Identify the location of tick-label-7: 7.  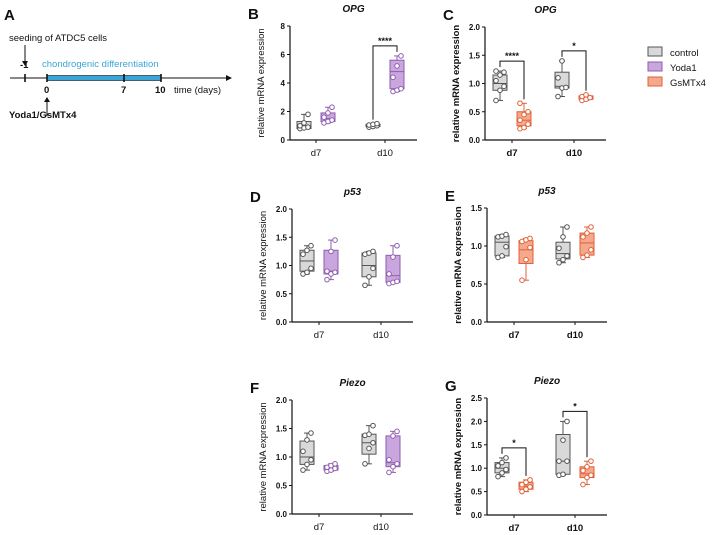
(123, 90).